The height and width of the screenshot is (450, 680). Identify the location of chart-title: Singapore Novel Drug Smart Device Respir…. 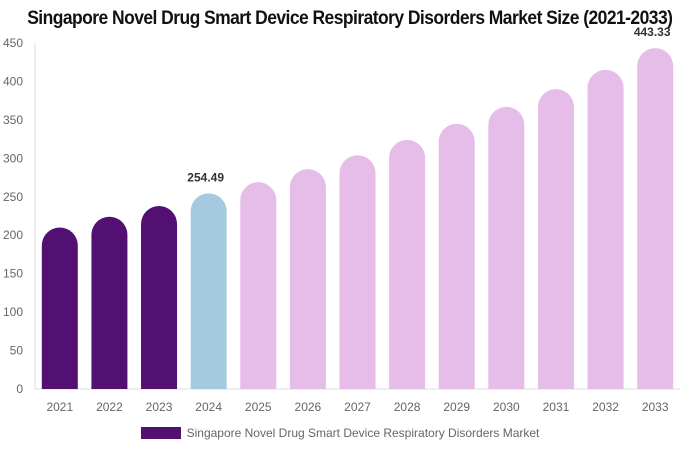
(350, 18).